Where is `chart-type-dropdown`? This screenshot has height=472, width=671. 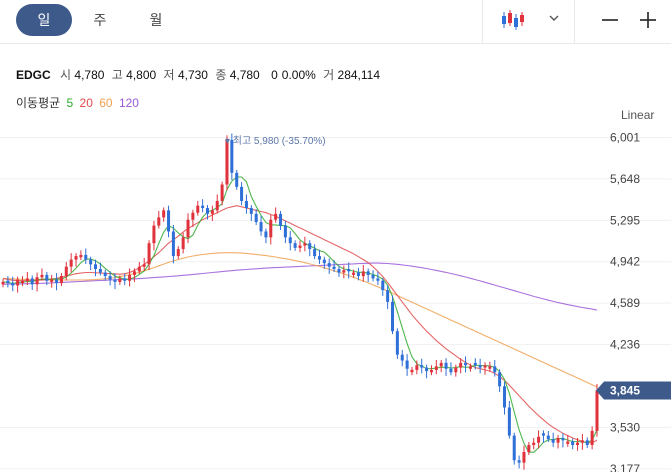
chart-type-dropdown is located at coordinates (554, 18).